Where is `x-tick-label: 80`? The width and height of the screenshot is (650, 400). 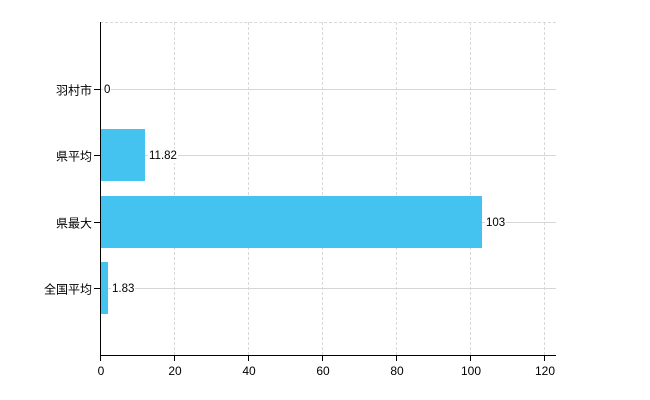
x-tick-label: 80 is located at coordinates (397, 371).